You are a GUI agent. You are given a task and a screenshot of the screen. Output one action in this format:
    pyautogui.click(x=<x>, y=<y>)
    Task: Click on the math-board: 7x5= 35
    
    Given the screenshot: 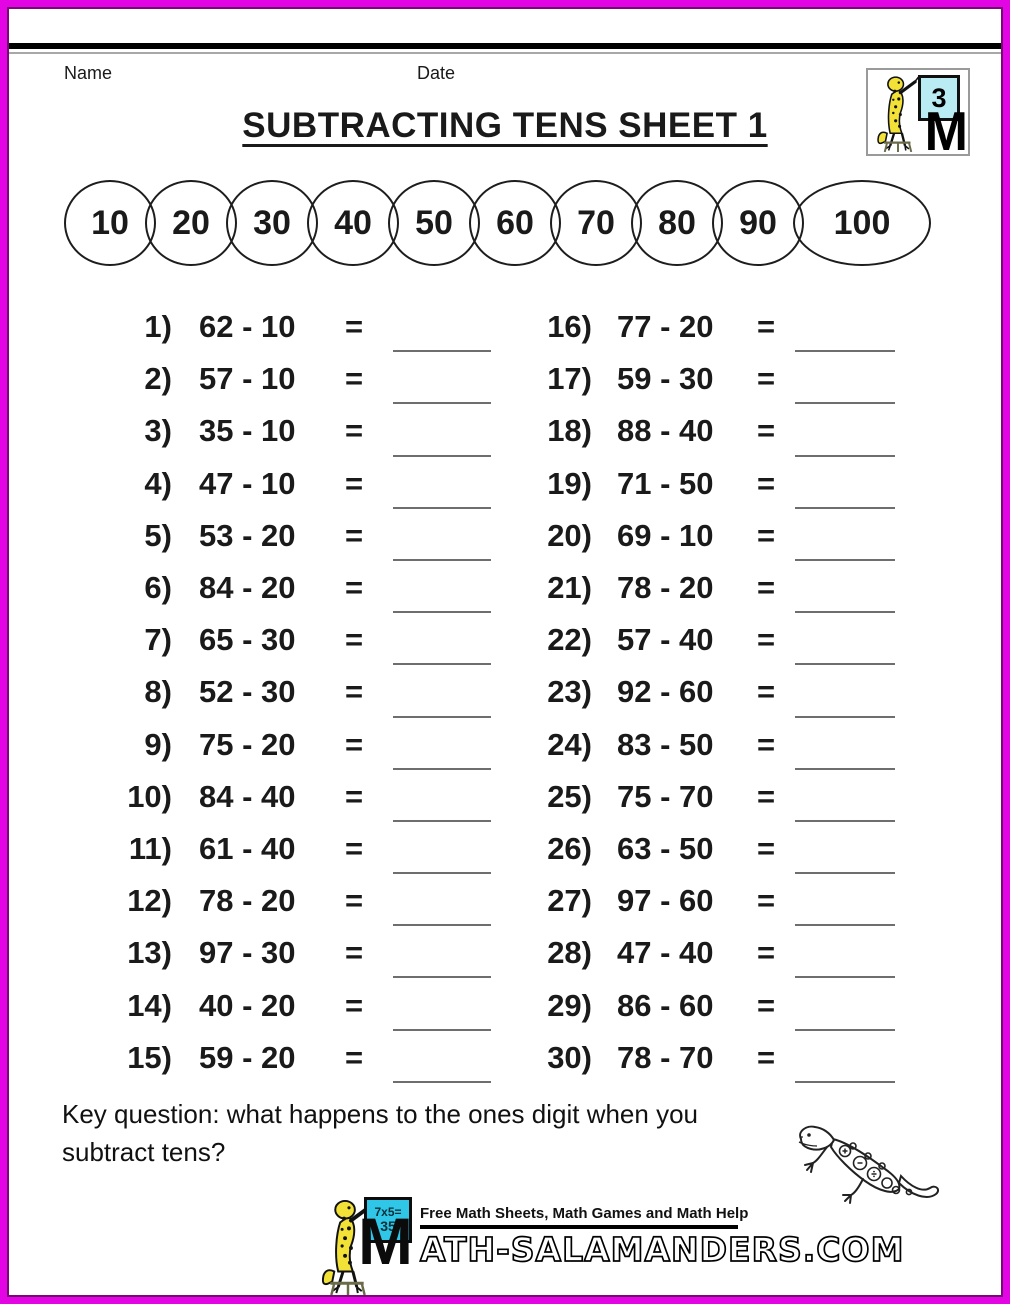 What is the action you would take?
    pyautogui.click(x=388, y=1220)
    